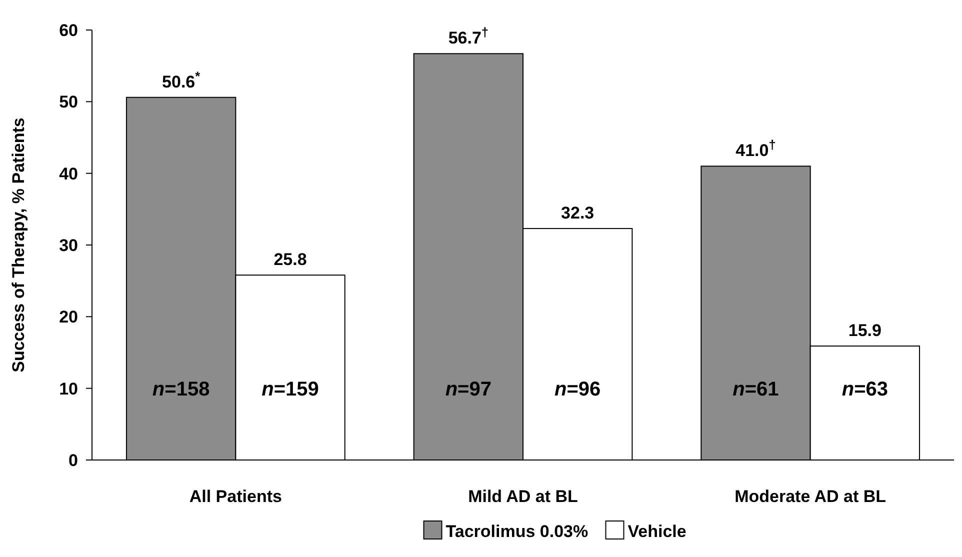 The image size is (962, 557). What do you see at coordinates (290, 389) in the screenshot?
I see `annotation: n=159` at bounding box center [290, 389].